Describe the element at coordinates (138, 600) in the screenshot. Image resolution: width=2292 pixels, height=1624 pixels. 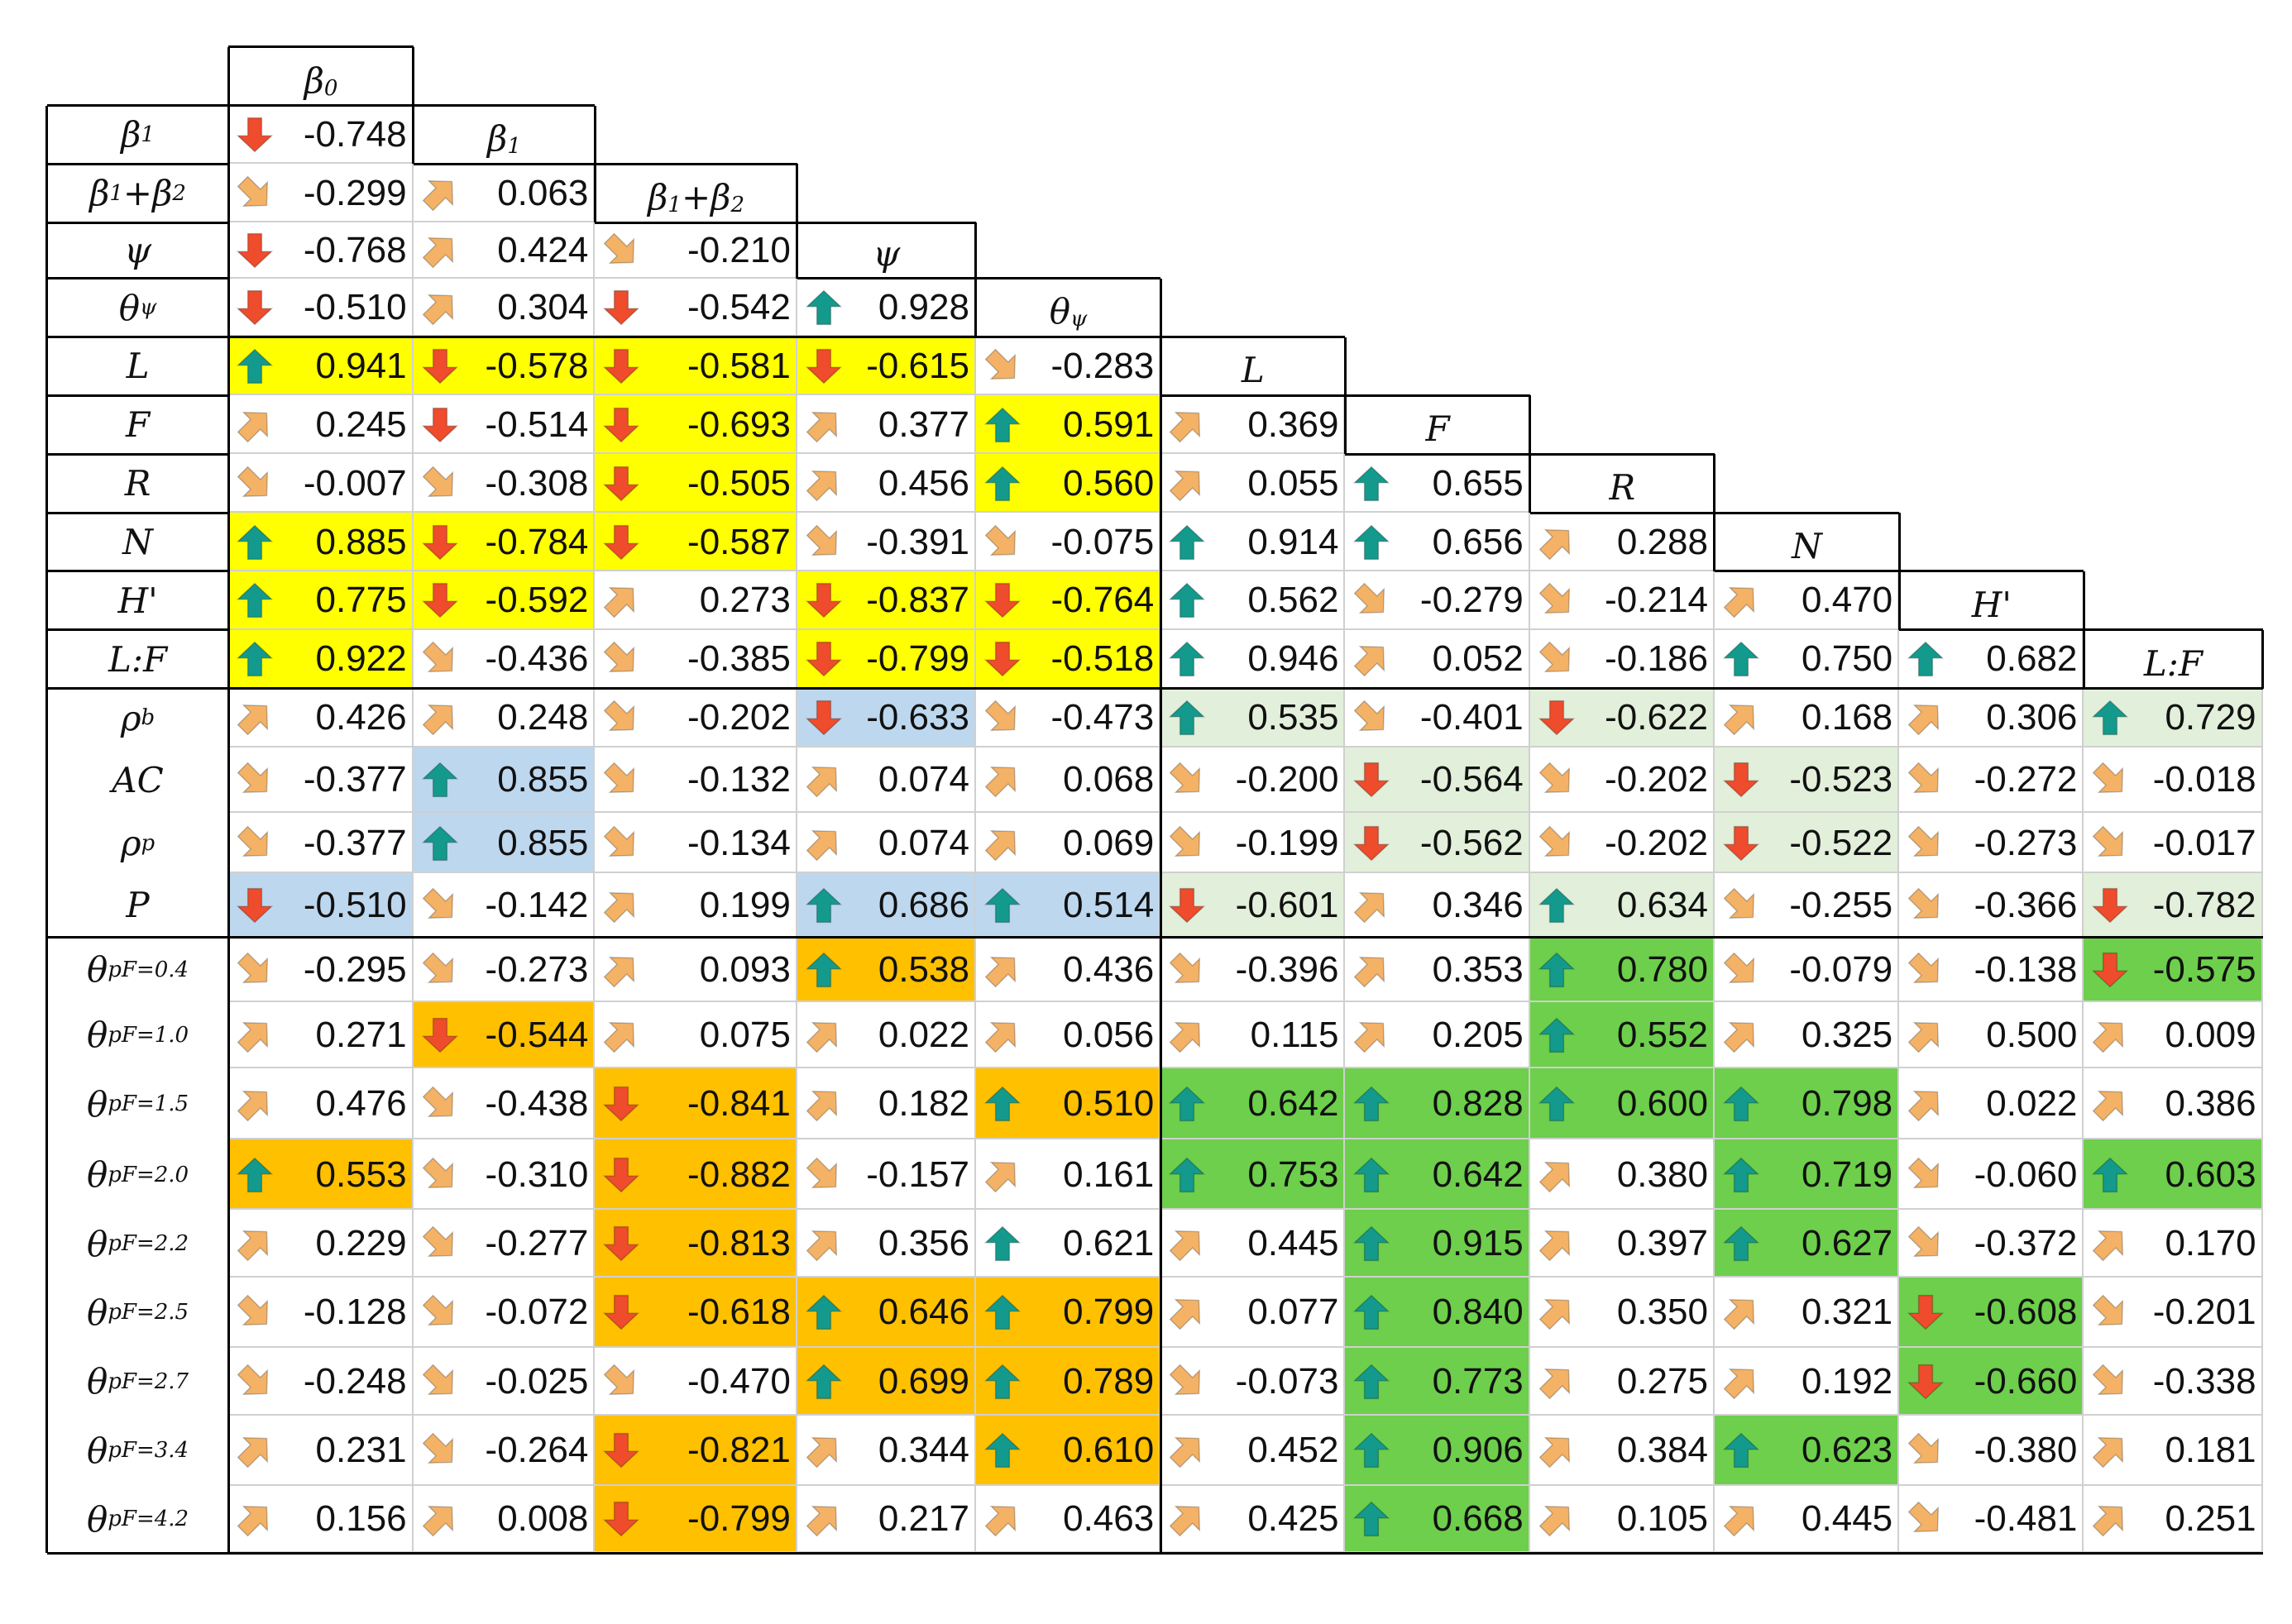
I see `row-label: H'` at that location.